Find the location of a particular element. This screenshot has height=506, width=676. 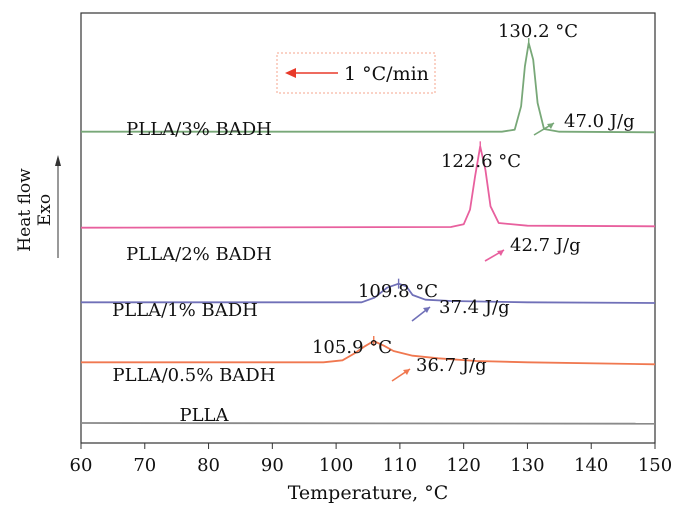

series-label-plla-0-5-badh: PLLA/0.5% BADH is located at coordinates (194, 375).